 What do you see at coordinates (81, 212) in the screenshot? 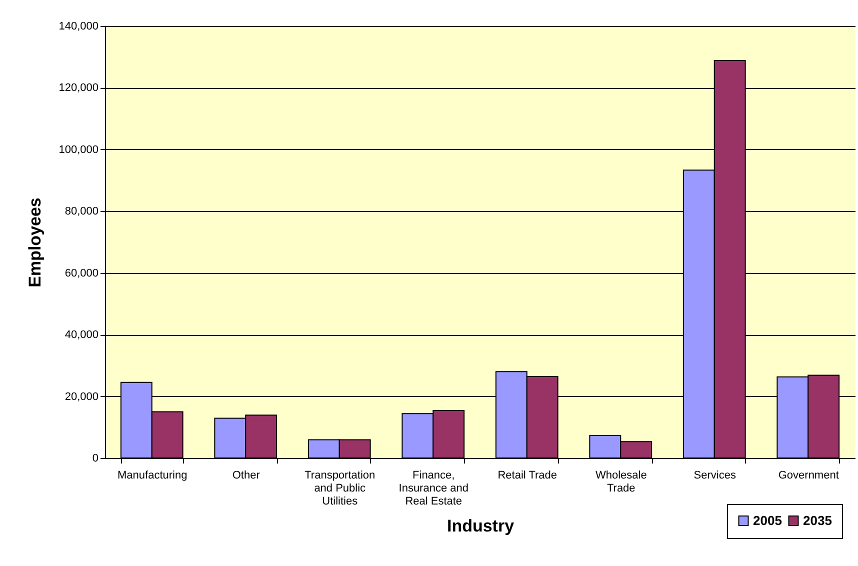
I see `y-tick-label: 80,000` at bounding box center [81, 212].